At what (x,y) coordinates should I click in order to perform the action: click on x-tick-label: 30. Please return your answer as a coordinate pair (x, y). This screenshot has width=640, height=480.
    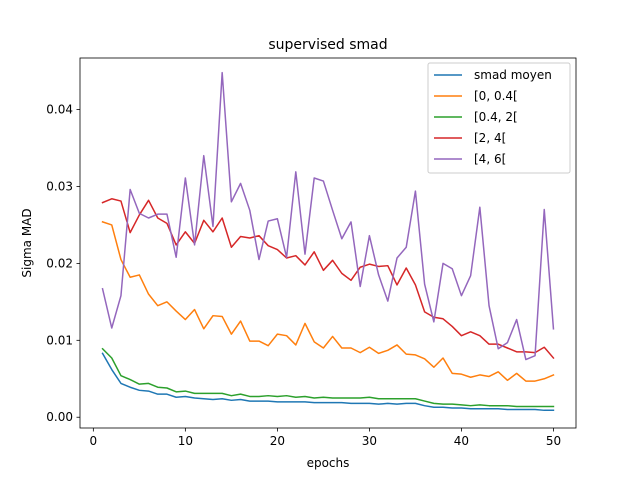
    Looking at the image, I should click on (369, 441).